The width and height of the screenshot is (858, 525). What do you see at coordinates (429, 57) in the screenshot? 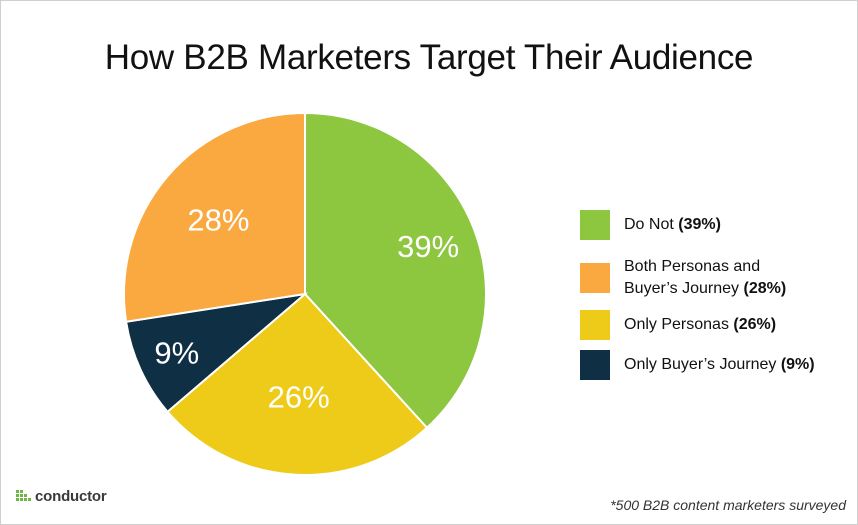
I see `chart-title: How B2B Marketers Target Their Audience` at bounding box center [429, 57].